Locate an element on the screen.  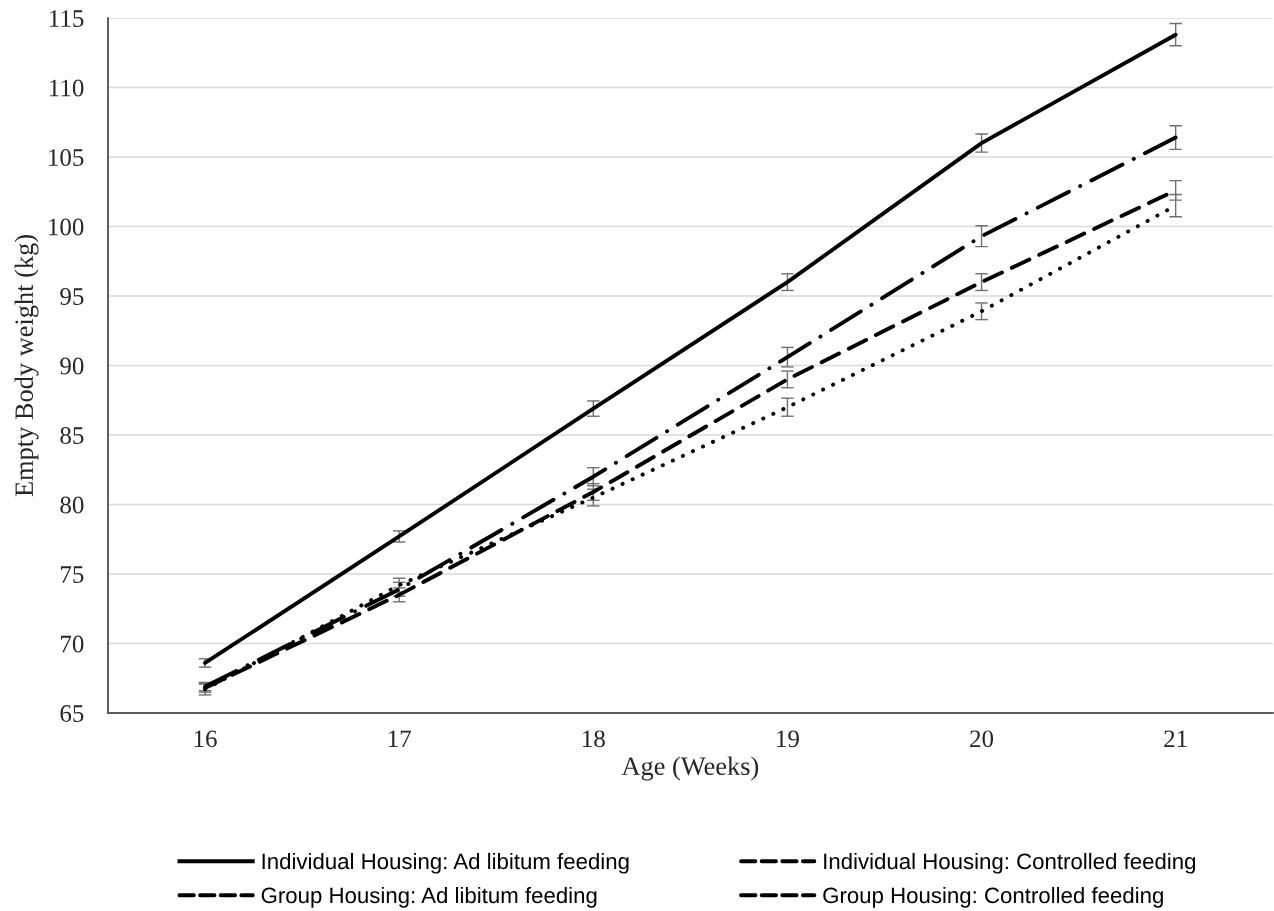
x-tick-label: 21 is located at coordinates (1175, 739).